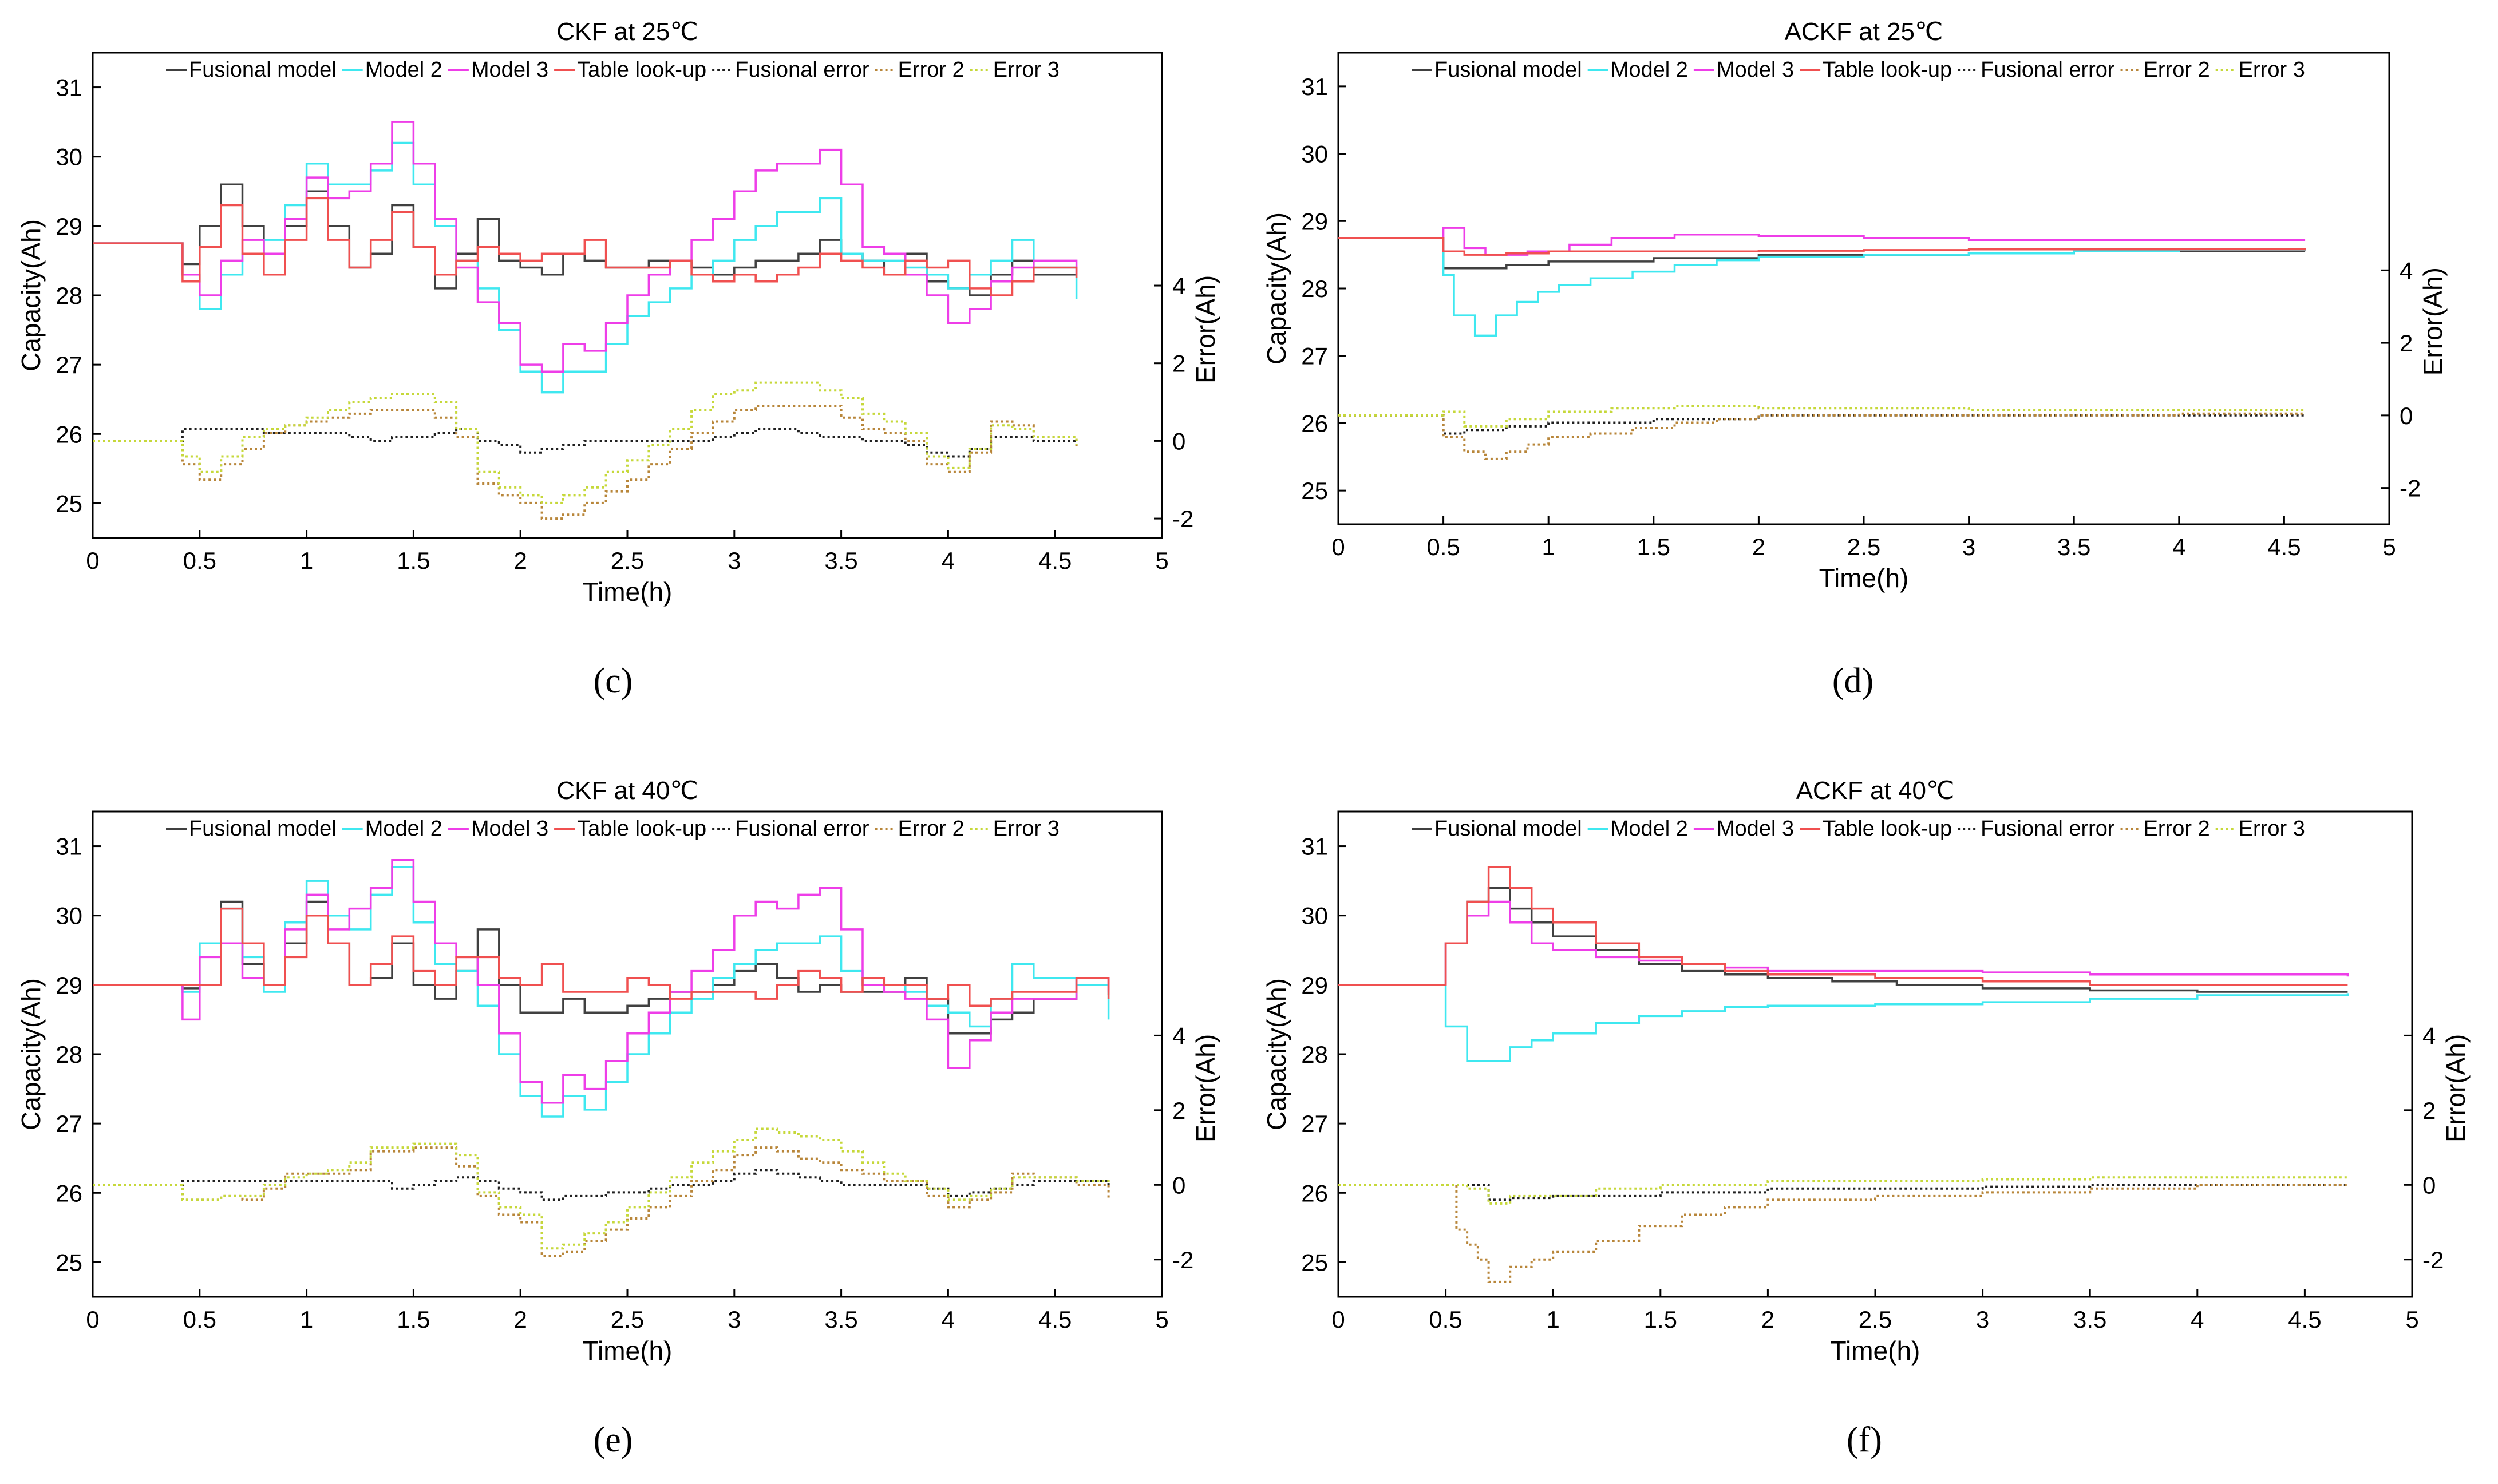  Describe the element at coordinates (1653, 546) in the screenshot. I see `x-tick-label: 1.5` at that location.